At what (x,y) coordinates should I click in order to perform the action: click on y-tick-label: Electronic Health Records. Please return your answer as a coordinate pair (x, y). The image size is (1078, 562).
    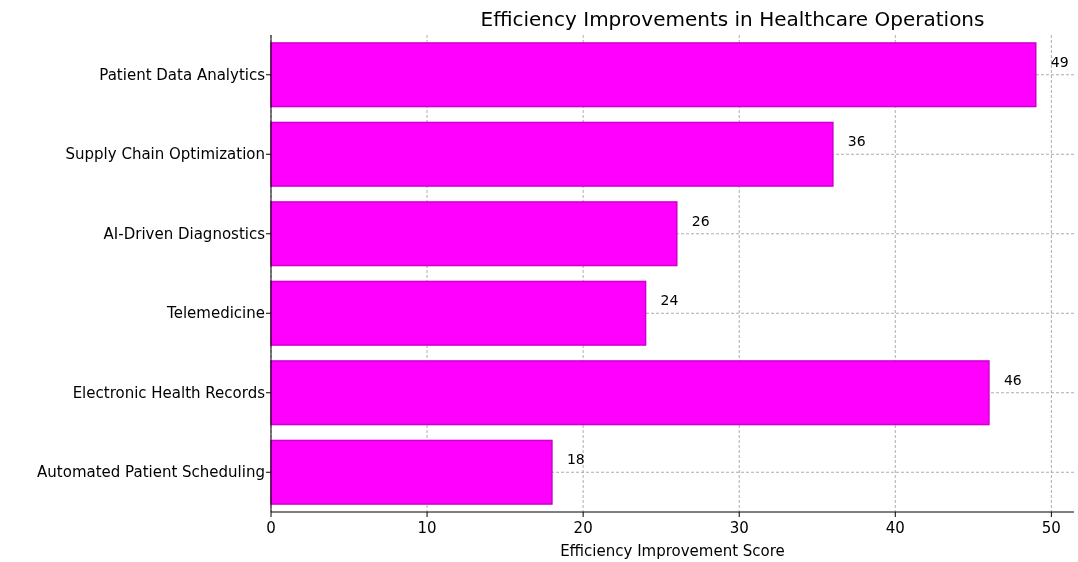
    Looking at the image, I should click on (169, 392).